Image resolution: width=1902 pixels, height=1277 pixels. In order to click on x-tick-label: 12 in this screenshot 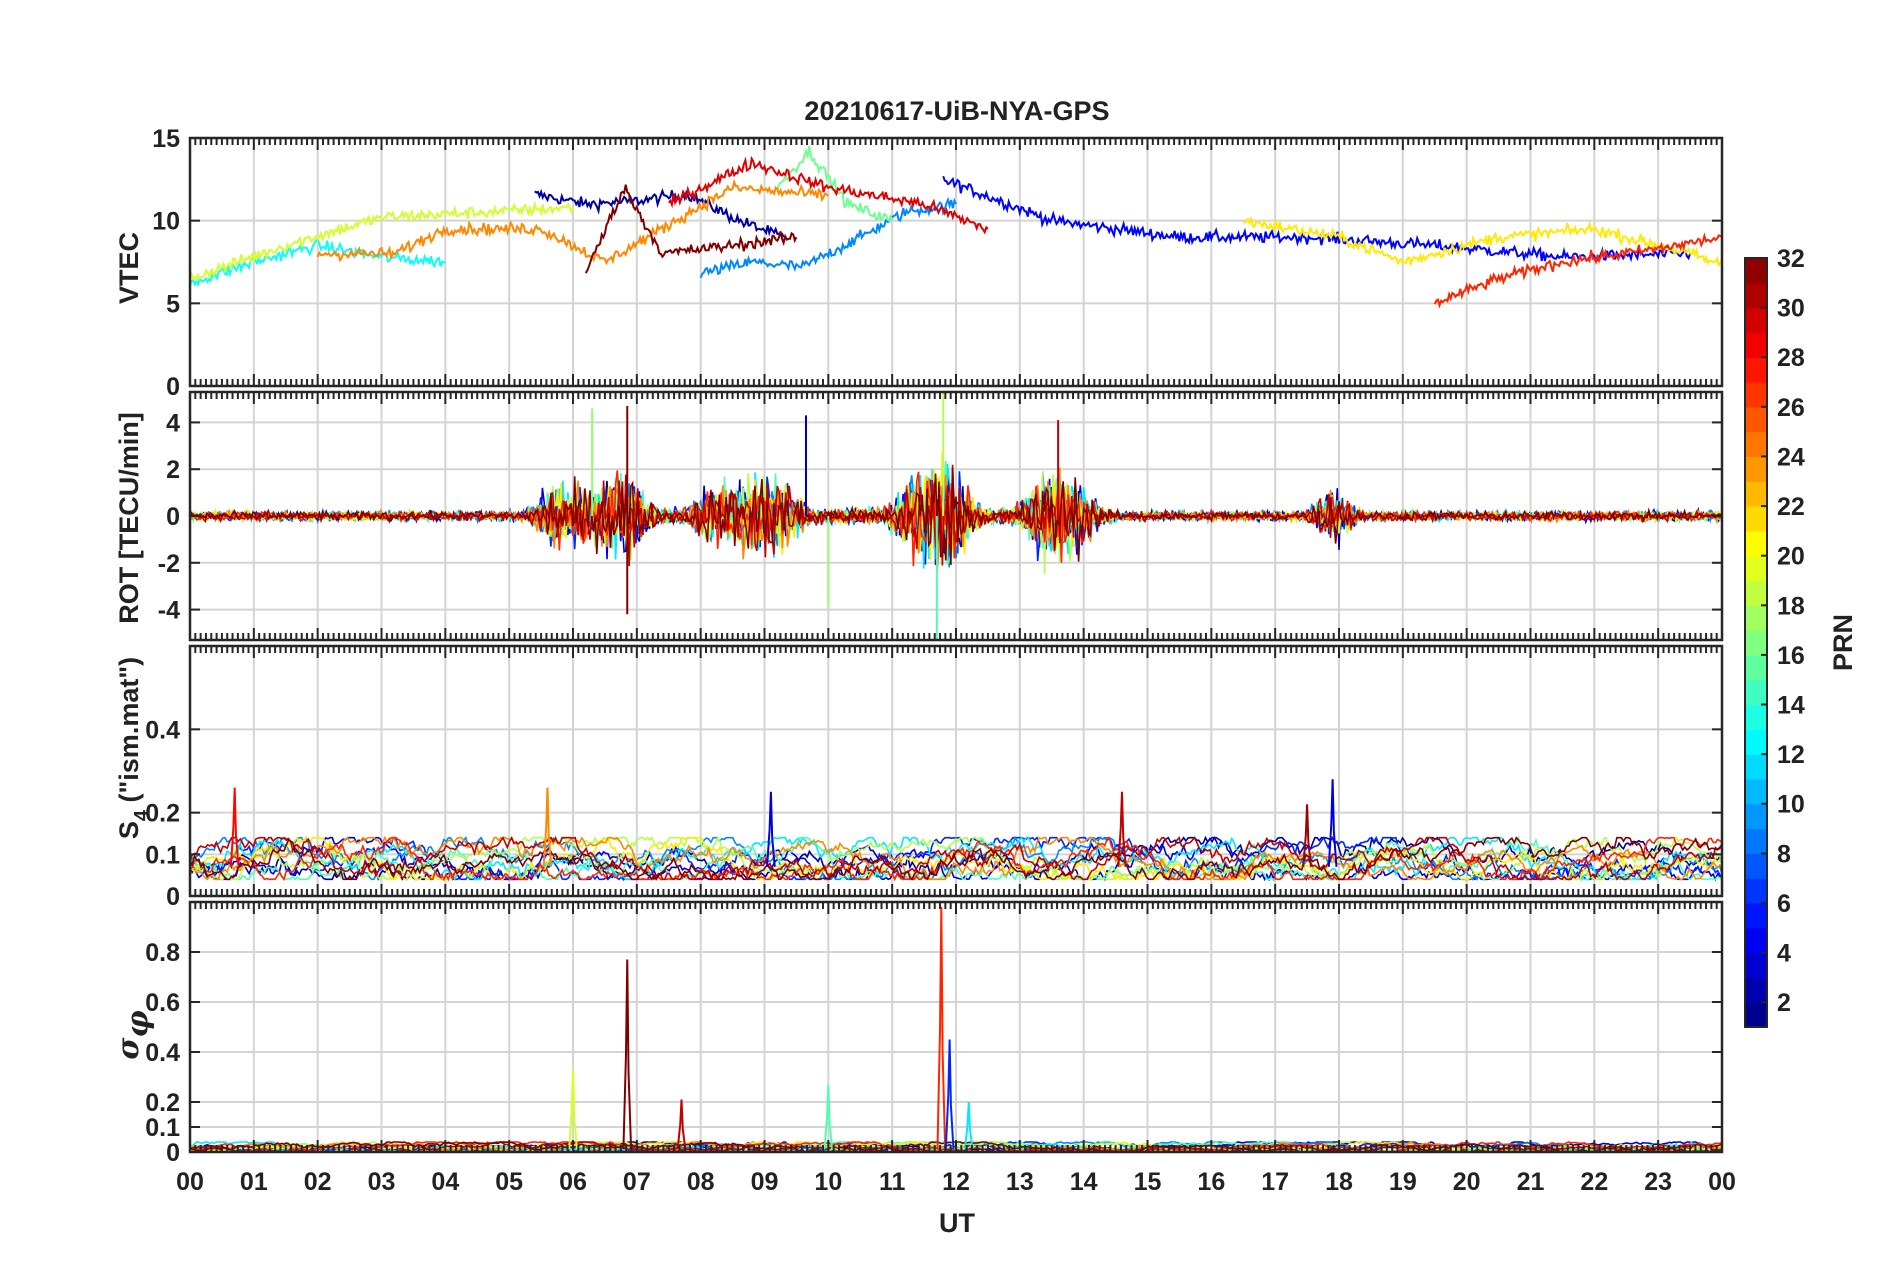, I will do `click(956, 1182)`.